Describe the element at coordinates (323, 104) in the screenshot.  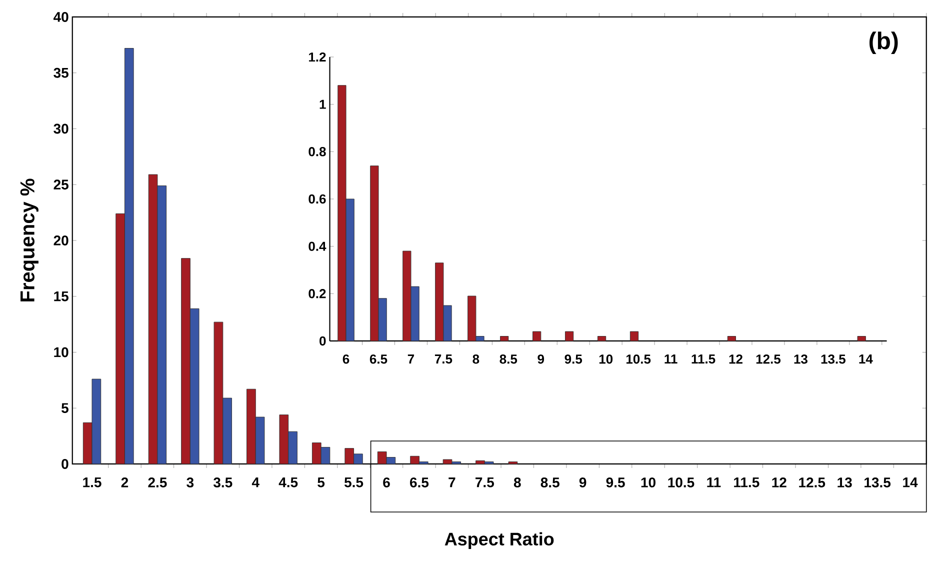
I see `y-tick-label: 1` at that location.